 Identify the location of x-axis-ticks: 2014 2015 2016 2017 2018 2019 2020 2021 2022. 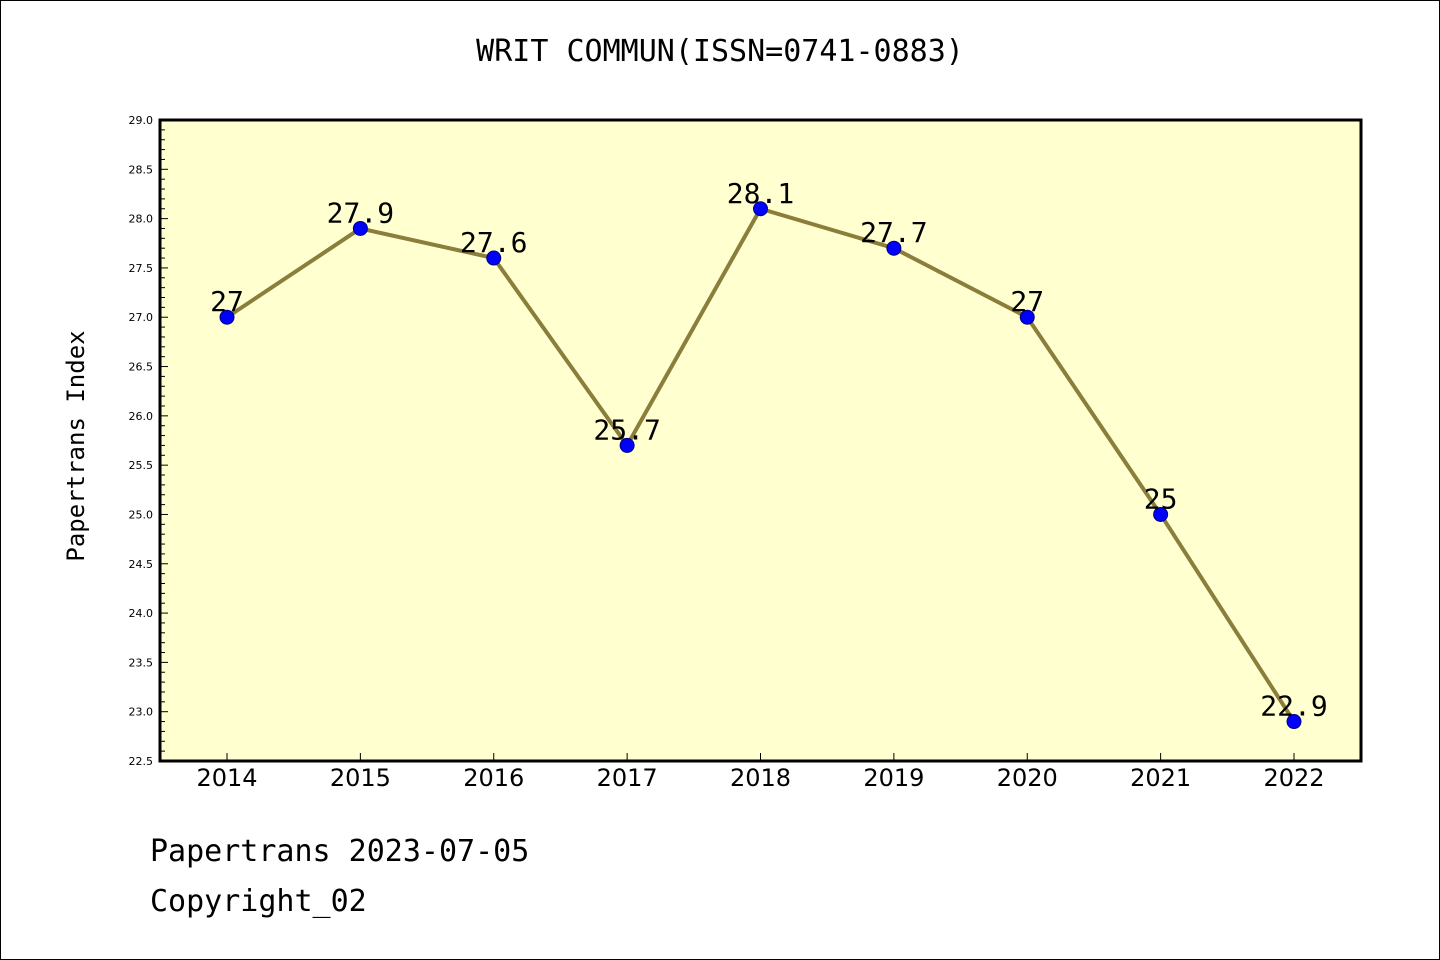
(760, 772).